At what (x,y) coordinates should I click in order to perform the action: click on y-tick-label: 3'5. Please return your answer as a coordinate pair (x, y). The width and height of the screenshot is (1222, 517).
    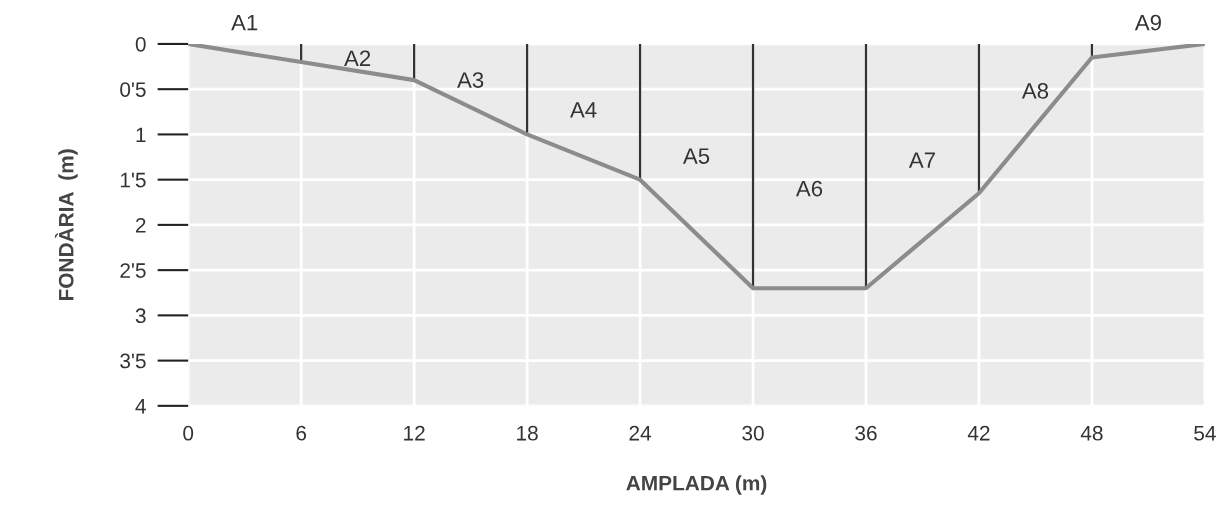
    Looking at the image, I should click on (133, 361).